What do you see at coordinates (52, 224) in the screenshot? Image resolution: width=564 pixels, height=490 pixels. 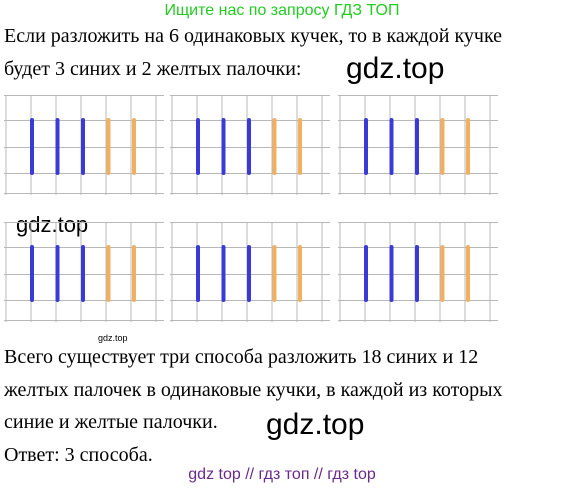 I see `watermark-middle: gdz.top` at bounding box center [52, 224].